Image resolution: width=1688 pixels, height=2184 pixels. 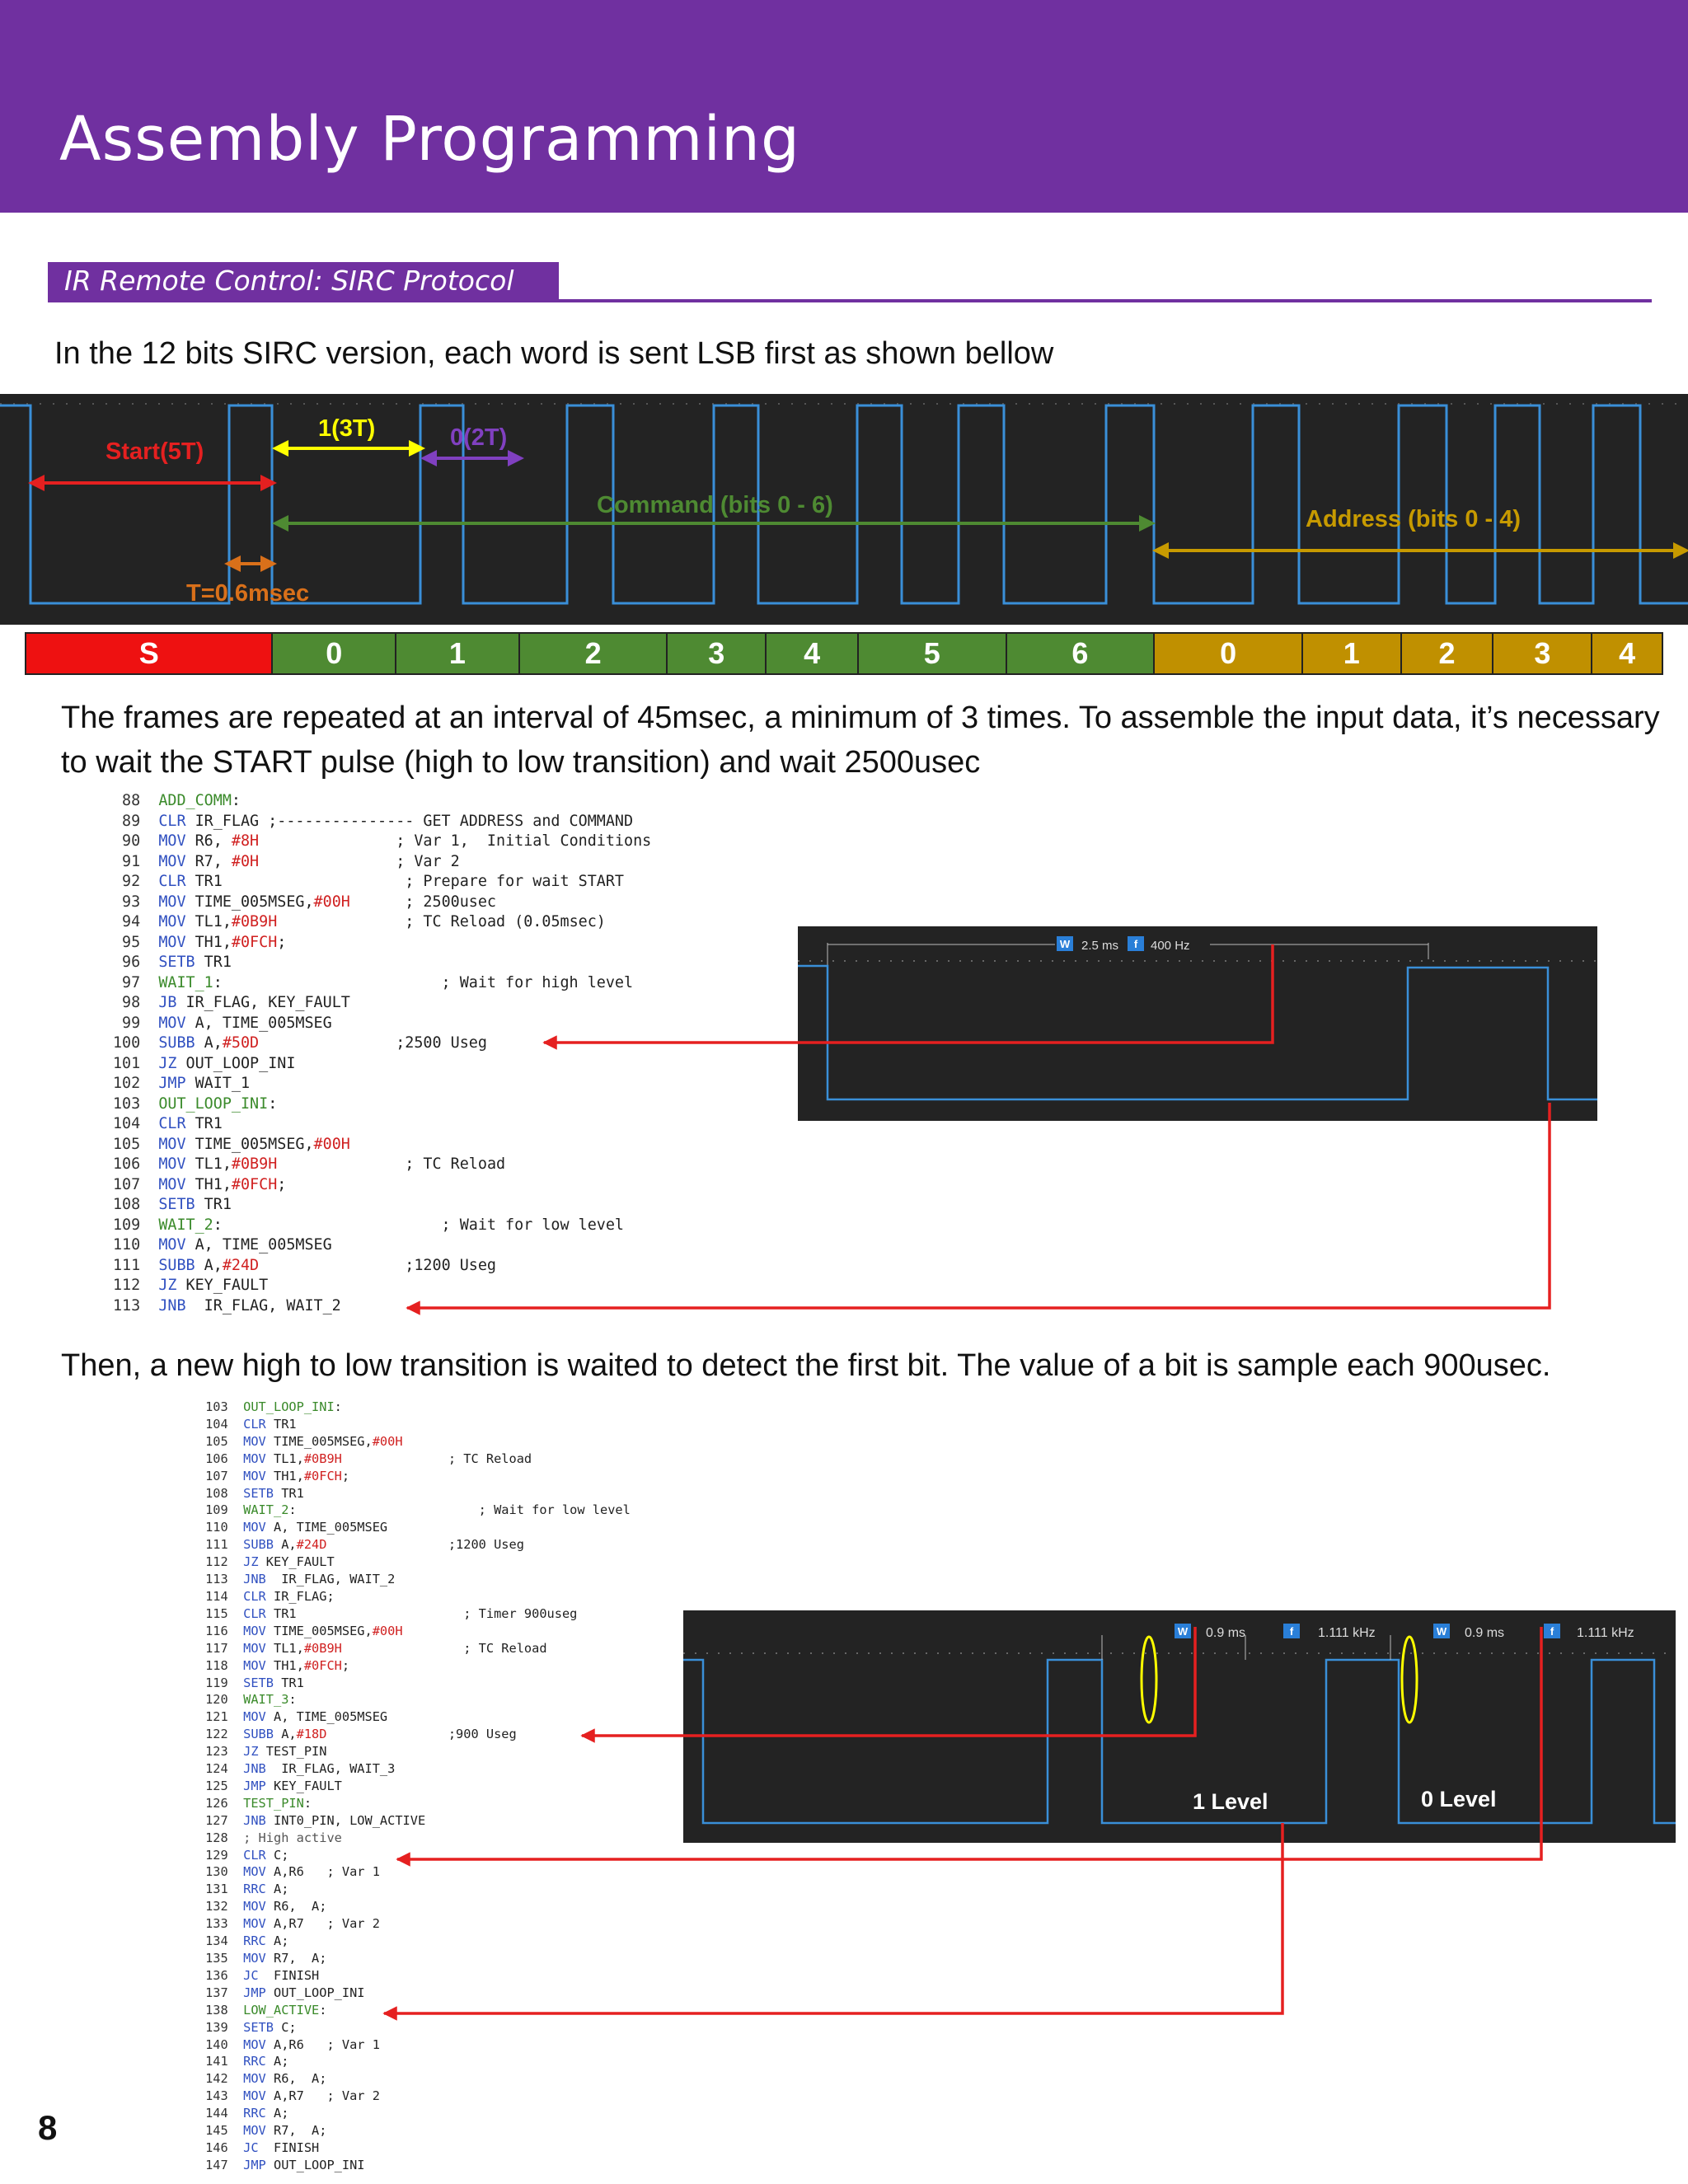 I want to click on line-number: 107, so click(x=126, y=1184).